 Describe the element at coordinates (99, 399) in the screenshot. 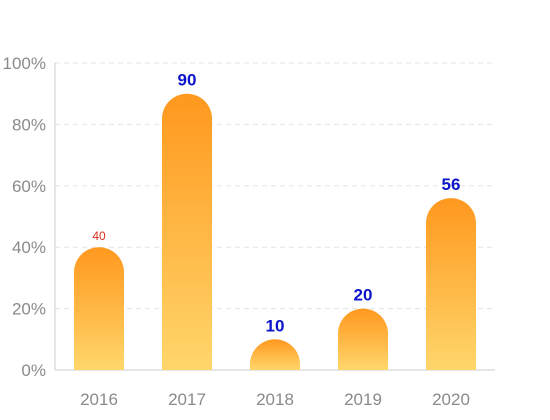

I see `x-tick-label: 2016` at that location.